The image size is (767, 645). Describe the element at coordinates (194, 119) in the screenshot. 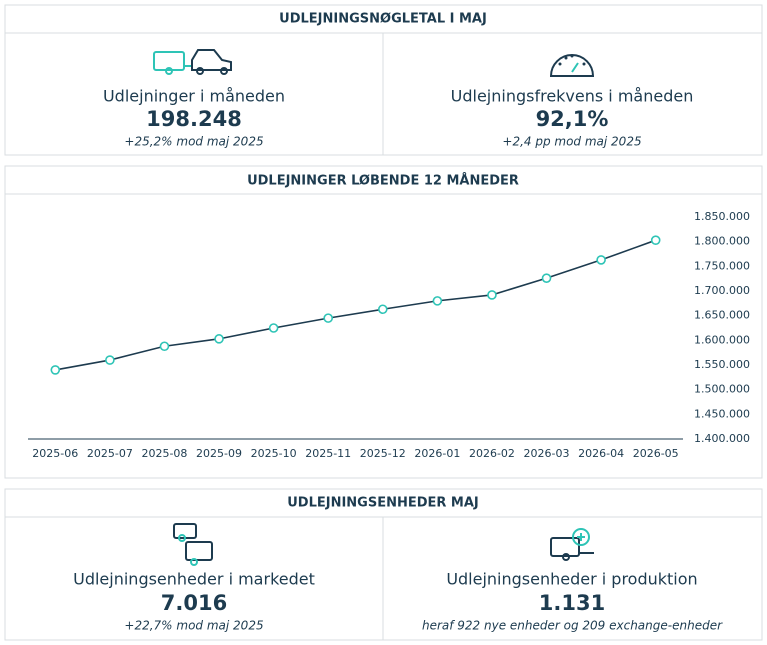

I see `kpi-value: 198.248` at that location.